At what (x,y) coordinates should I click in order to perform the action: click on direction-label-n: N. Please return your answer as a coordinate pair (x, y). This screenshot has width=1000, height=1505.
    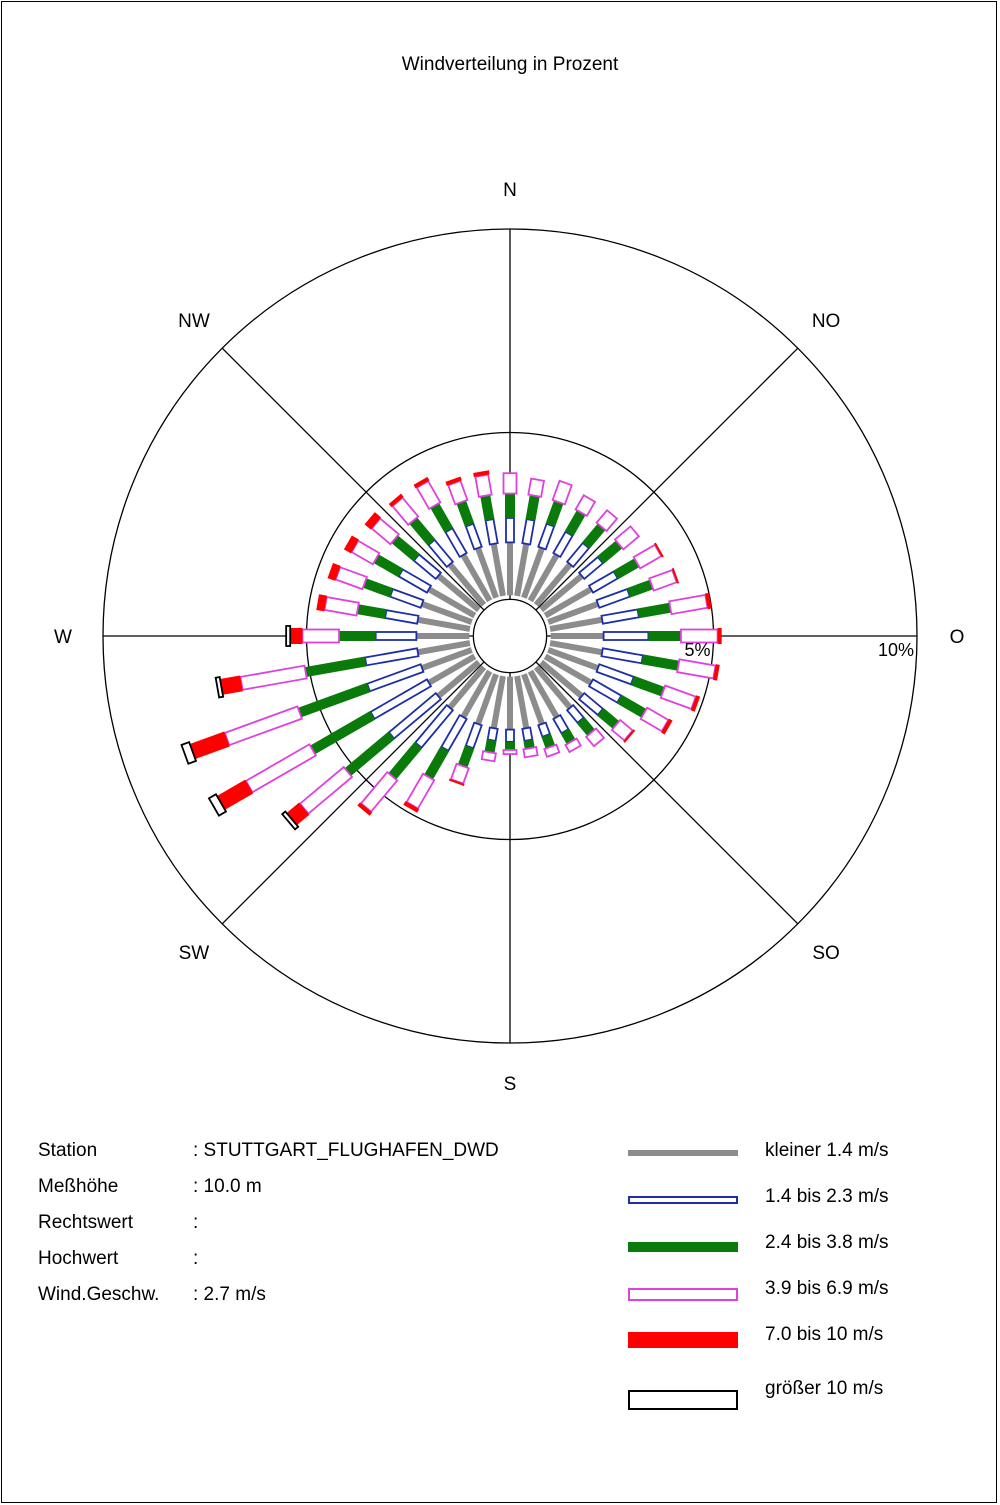
    Looking at the image, I should click on (510, 190).